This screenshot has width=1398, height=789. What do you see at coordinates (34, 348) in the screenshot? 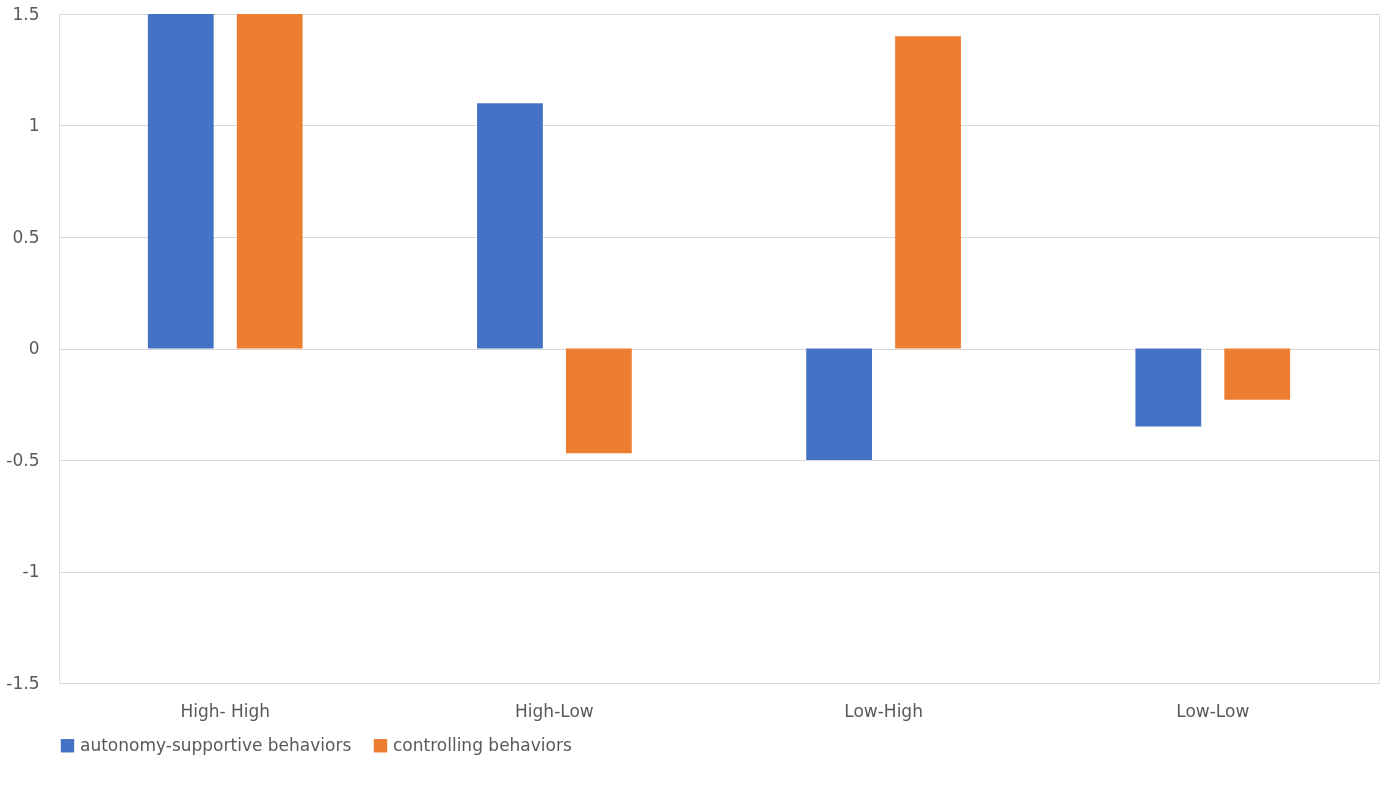
I see `y-tick-label: 0` at bounding box center [34, 348].